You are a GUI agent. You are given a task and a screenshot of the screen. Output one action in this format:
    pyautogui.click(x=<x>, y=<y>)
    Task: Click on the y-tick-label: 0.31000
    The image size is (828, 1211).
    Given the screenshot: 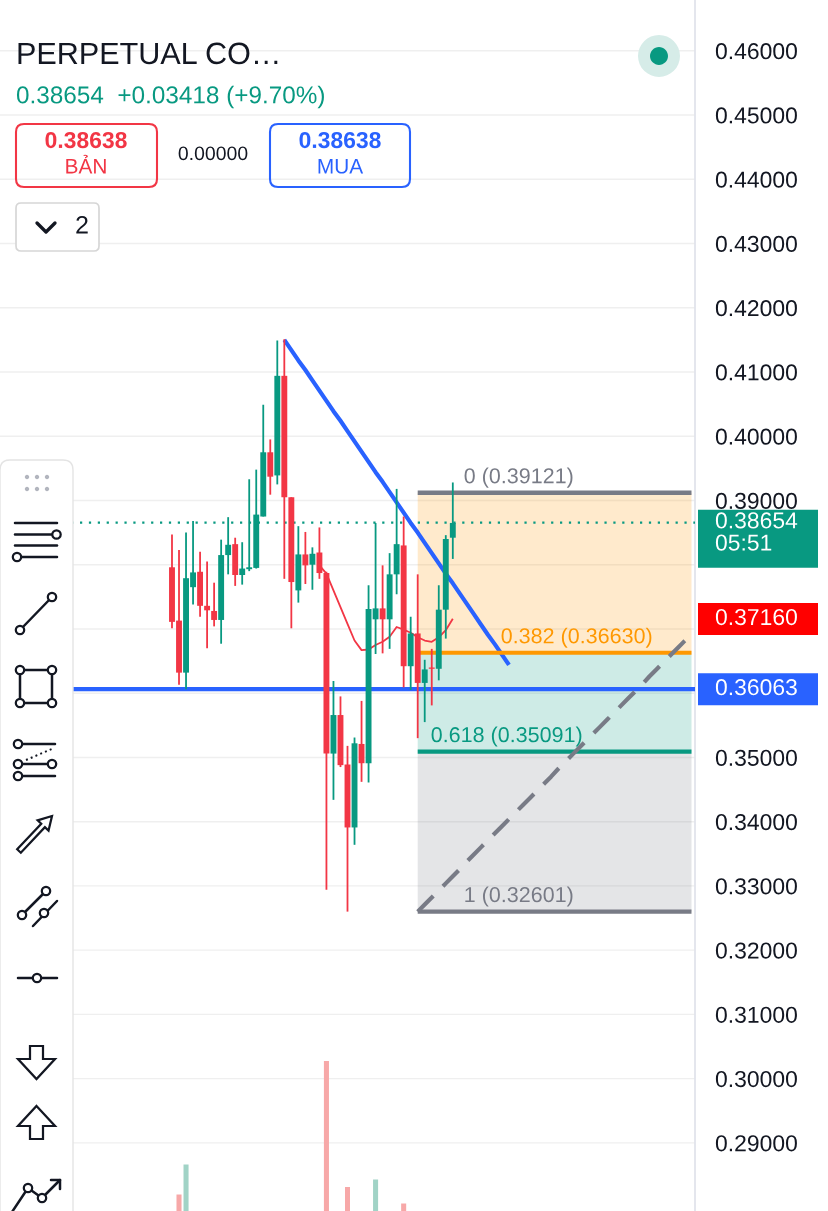 What is the action you would take?
    pyautogui.click(x=756, y=1014)
    